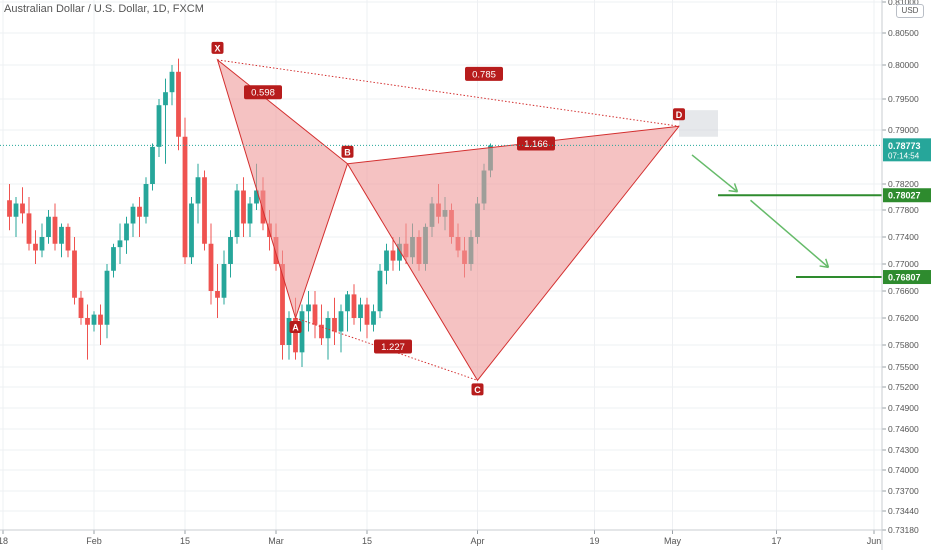 The width and height of the screenshot is (932, 550). What do you see at coordinates (903, 367) in the screenshot?
I see `price-tick-label: 0.75500` at bounding box center [903, 367].